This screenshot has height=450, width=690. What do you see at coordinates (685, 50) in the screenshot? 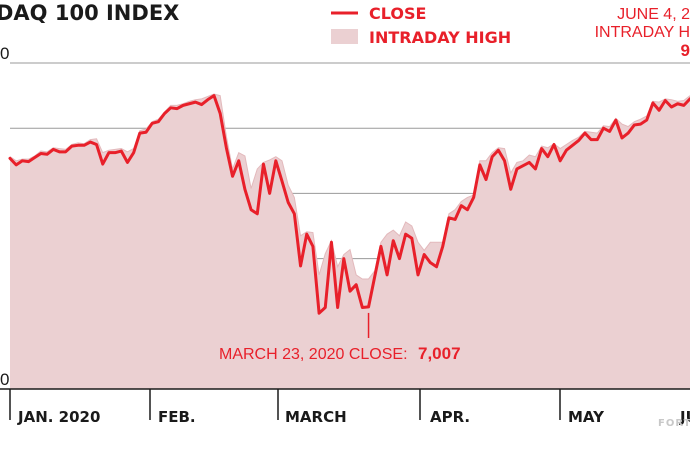
I see `june-annotation-value: 9` at bounding box center [685, 50].